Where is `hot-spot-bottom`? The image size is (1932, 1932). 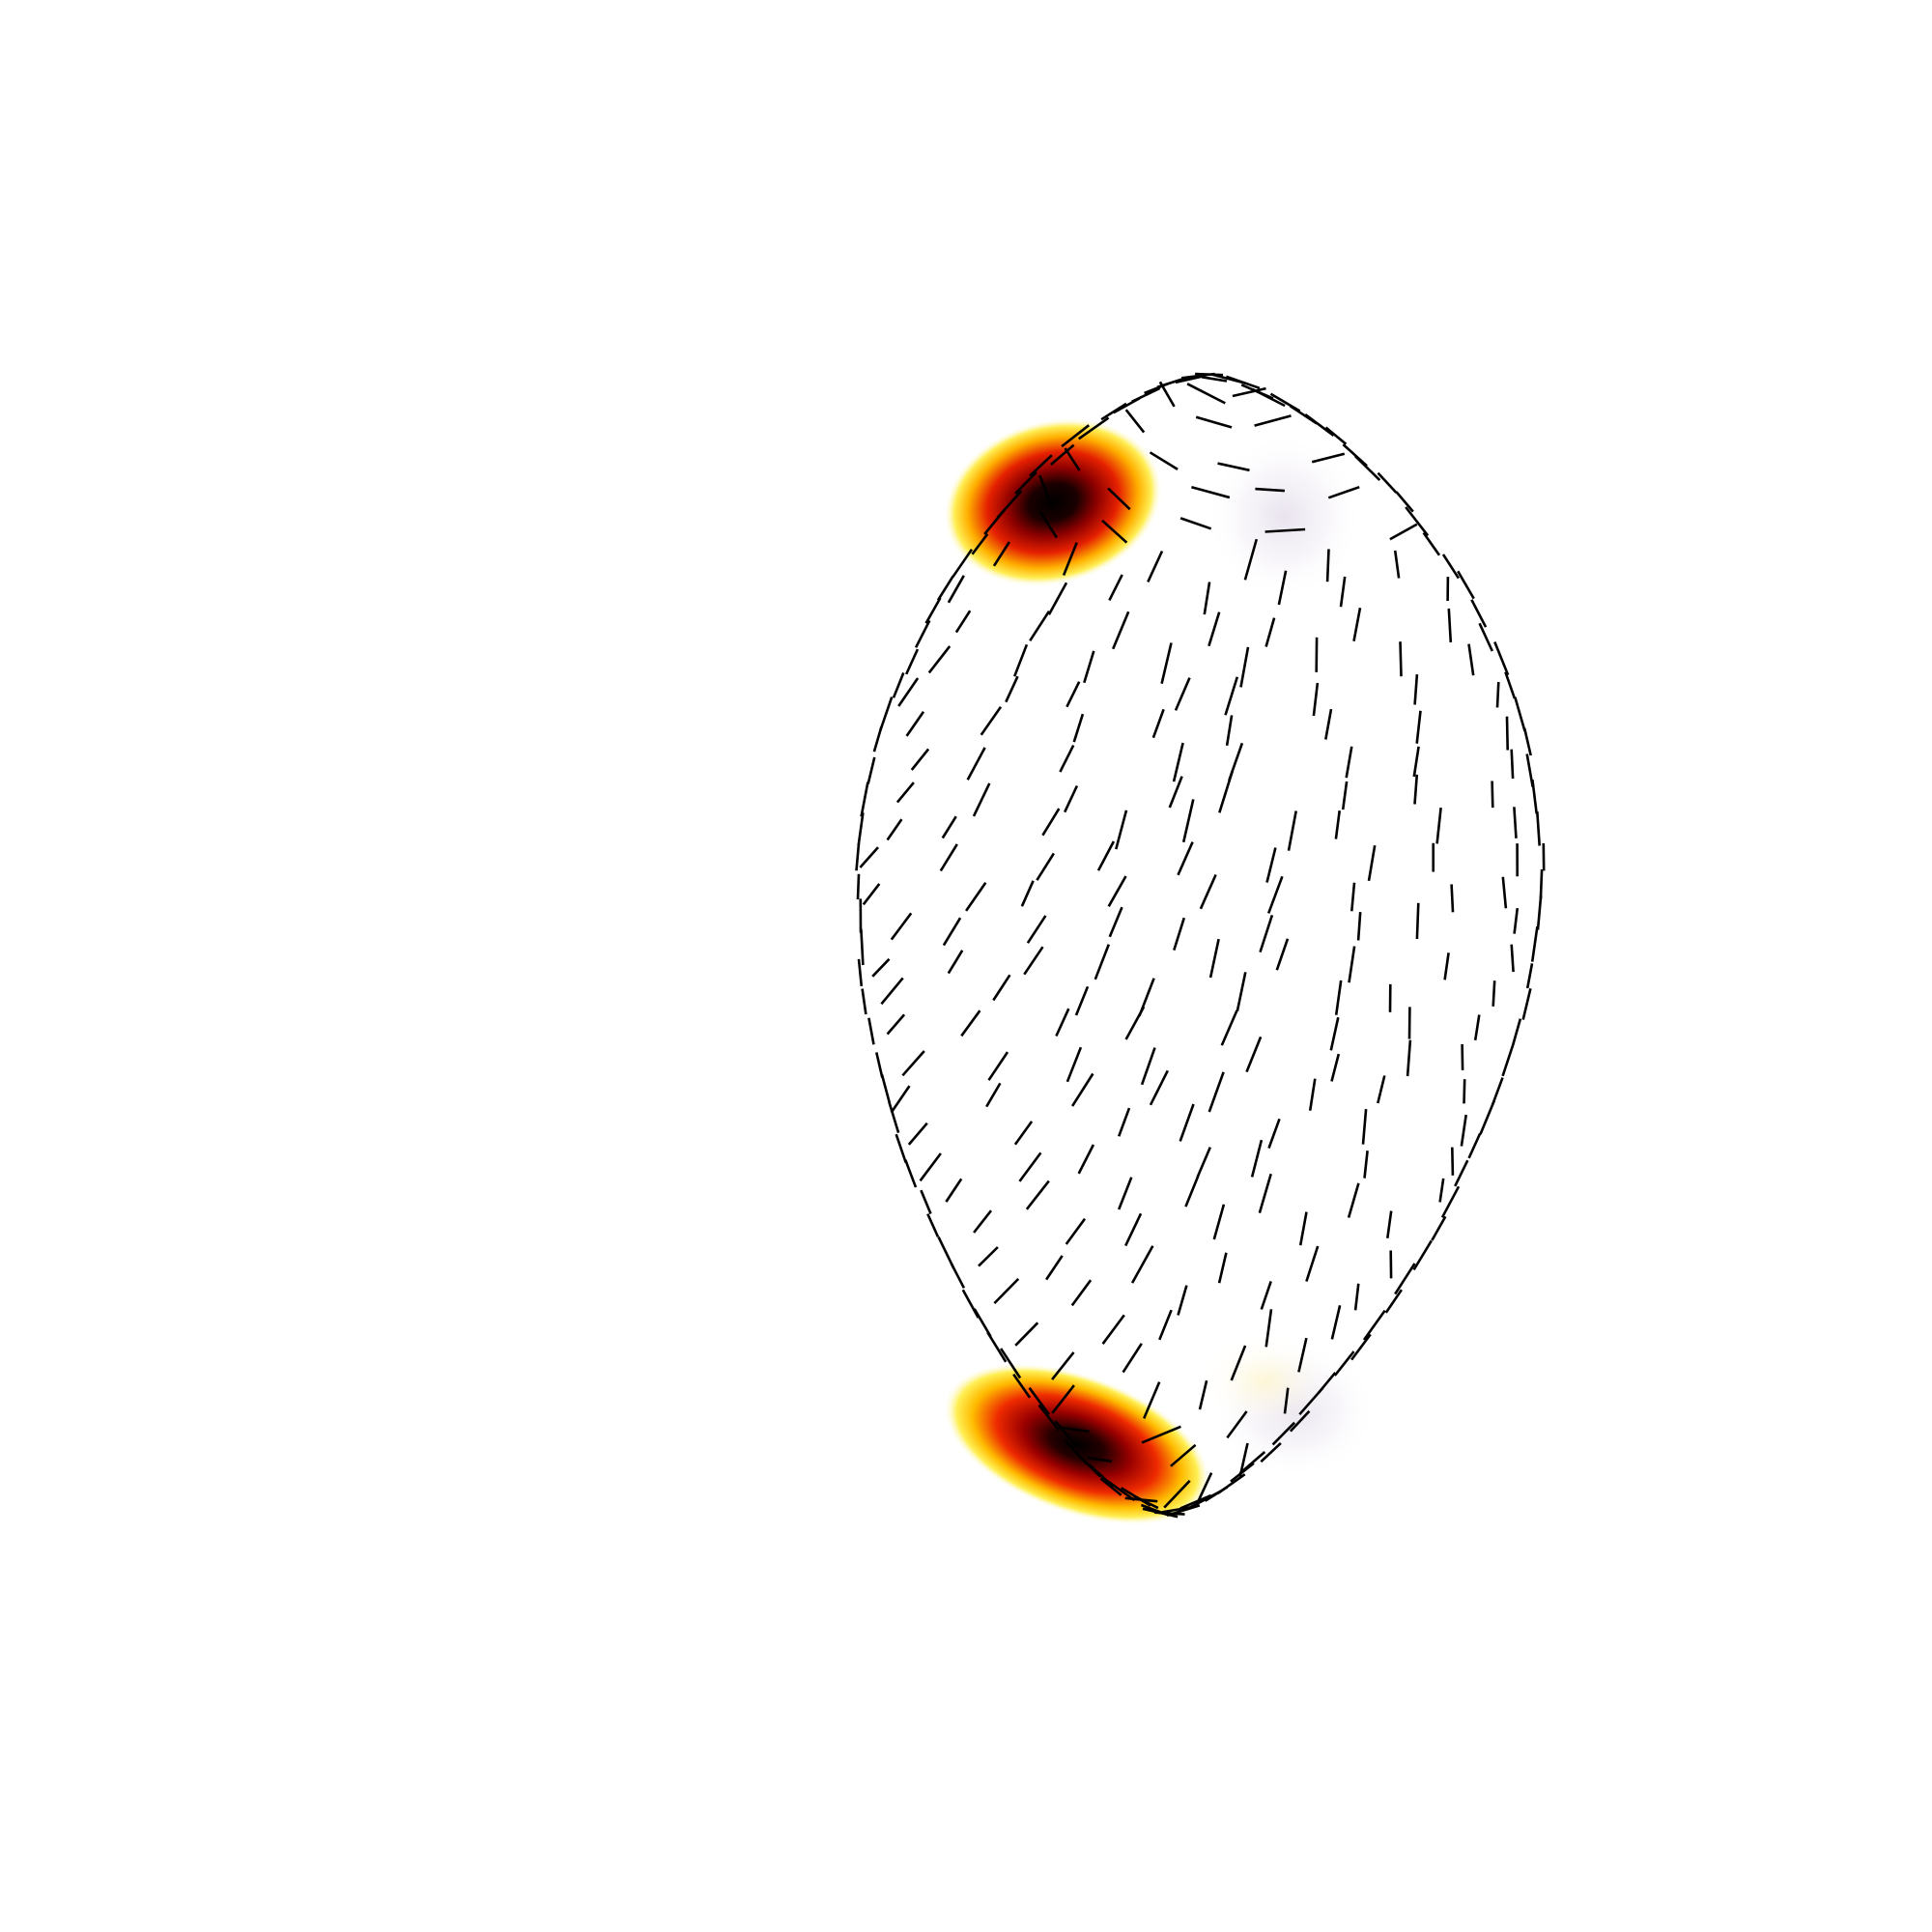 hot-spot-bottom is located at coordinates (1077, 1444).